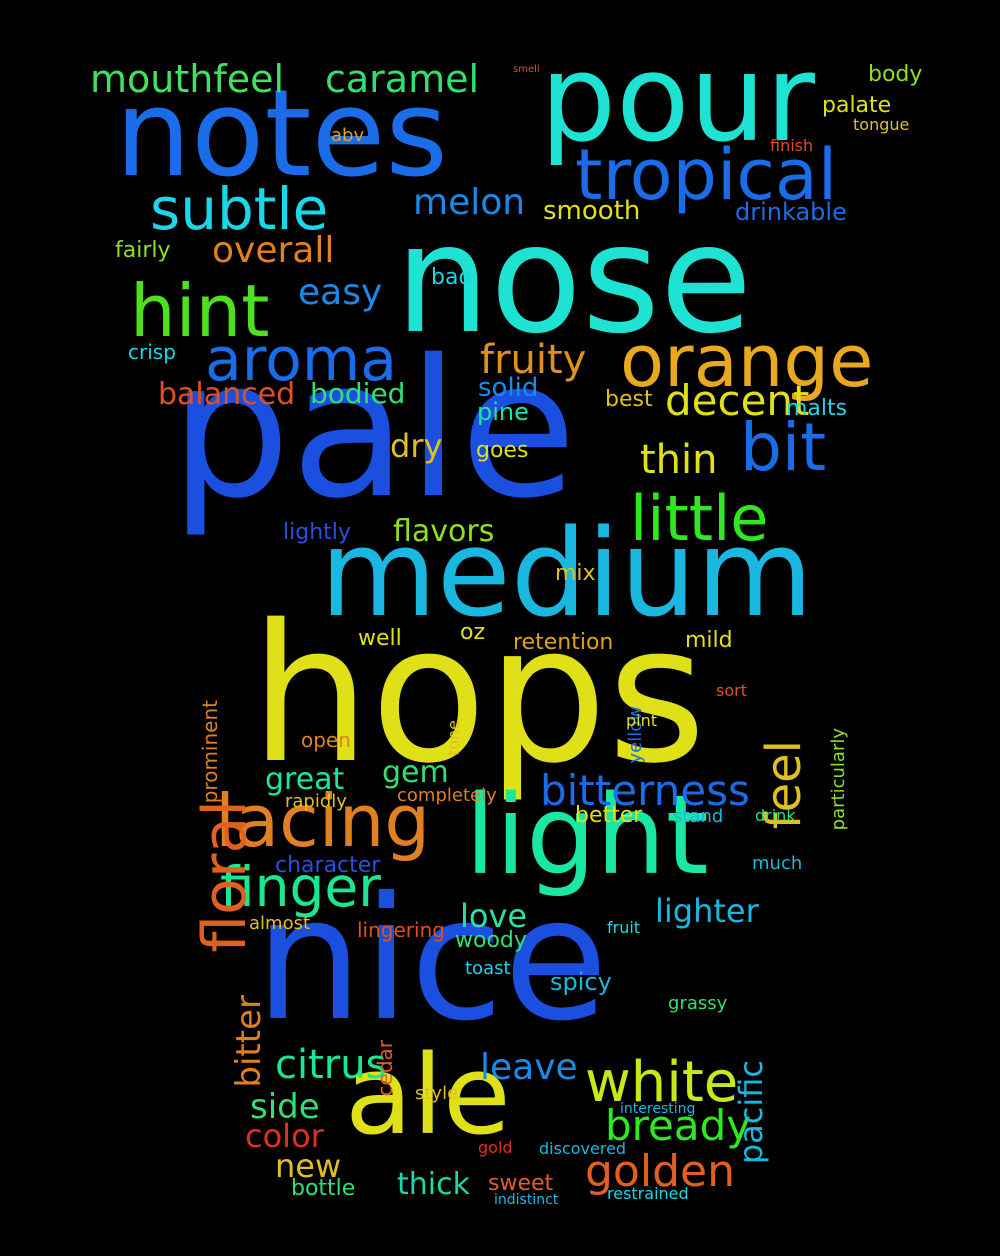  I want to click on cloud-word: restrained, so click(648, 1193).